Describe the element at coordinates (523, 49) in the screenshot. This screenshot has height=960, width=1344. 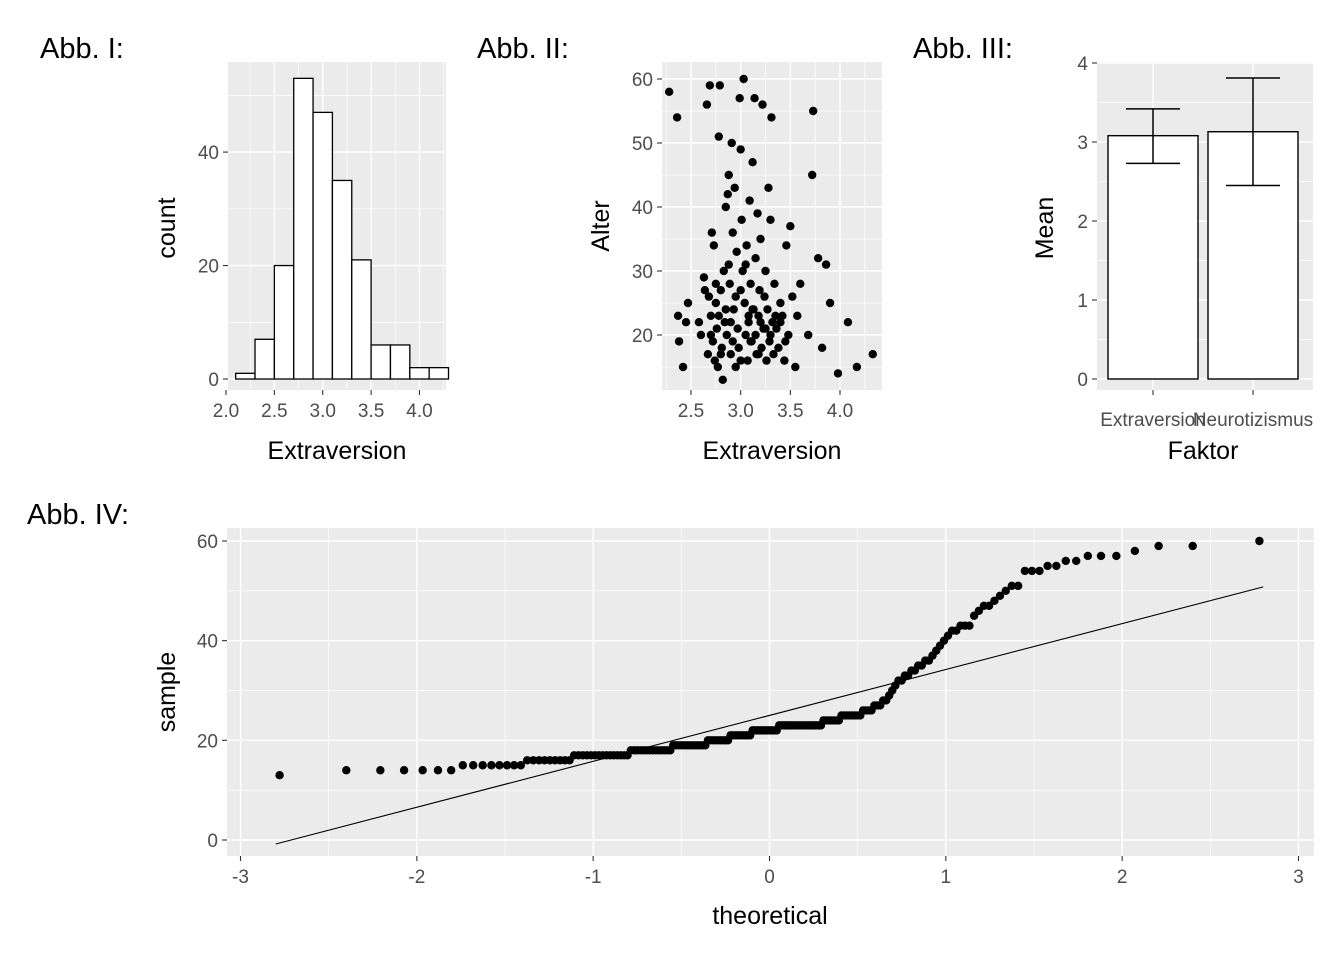
I see `panel-tag-abb-ii: Abb. II:` at that location.